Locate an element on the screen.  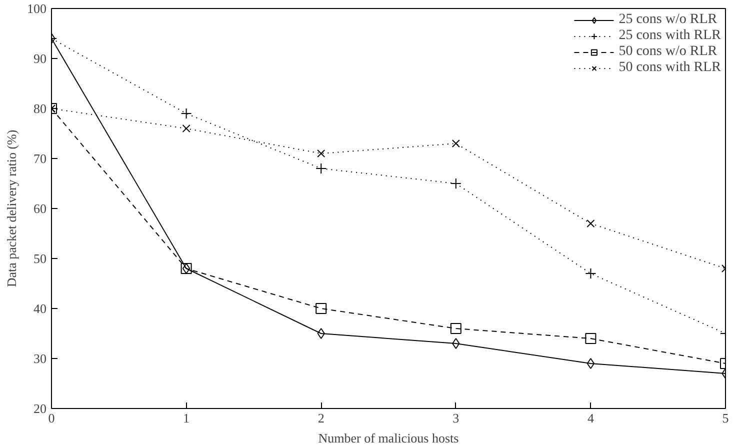
legend-label: 25 cons with RLR is located at coordinates (669, 36).